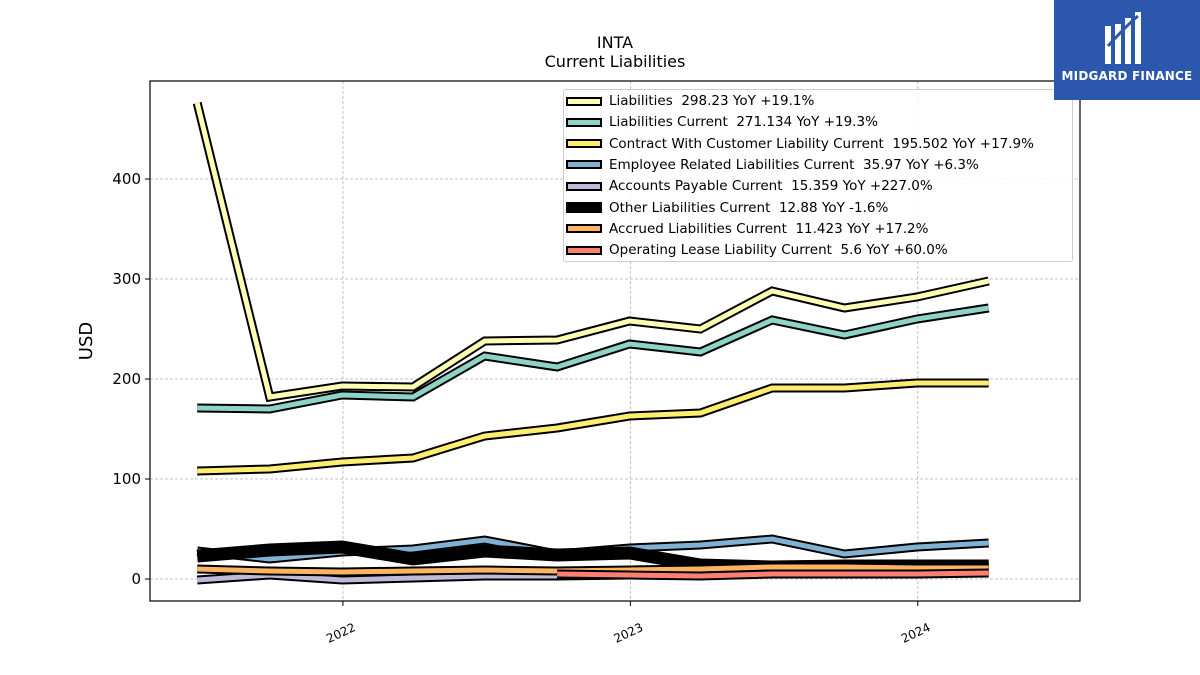  Describe the element at coordinates (916, 633) in the screenshot. I see `x-tick-label: 2024` at that location.